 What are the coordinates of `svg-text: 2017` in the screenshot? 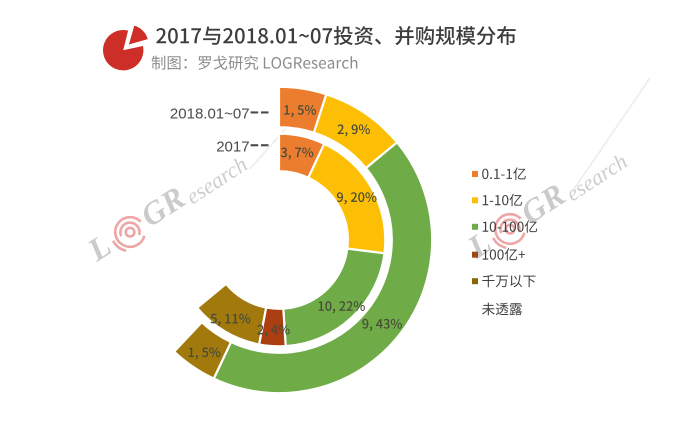 It's located at (232, 146).